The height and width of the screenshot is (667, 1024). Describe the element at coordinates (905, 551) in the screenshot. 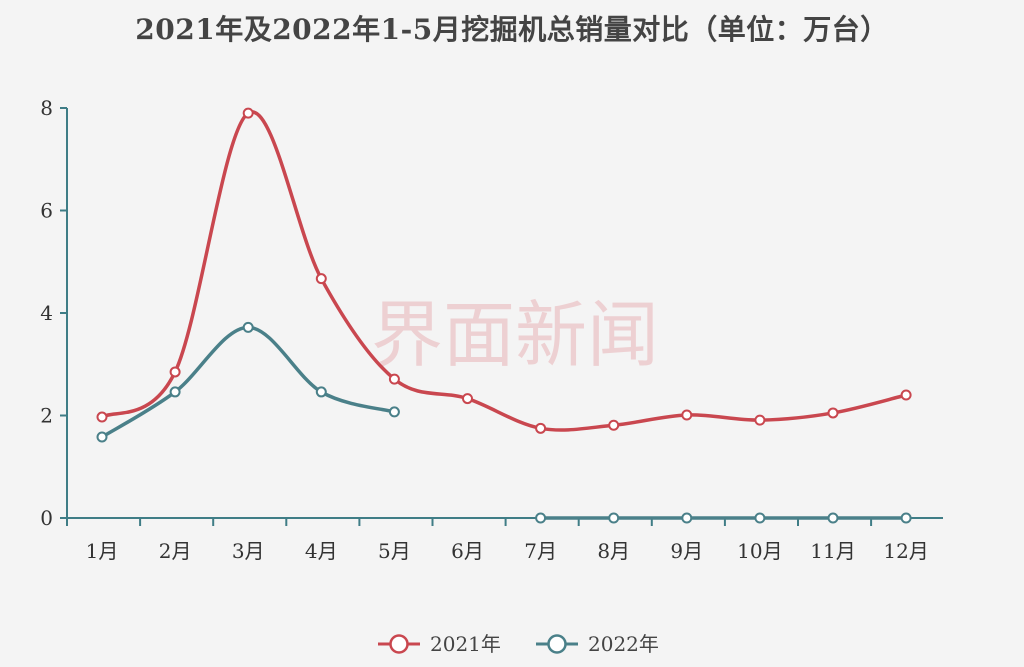

I see `x-tick-label: 12月` at that location.